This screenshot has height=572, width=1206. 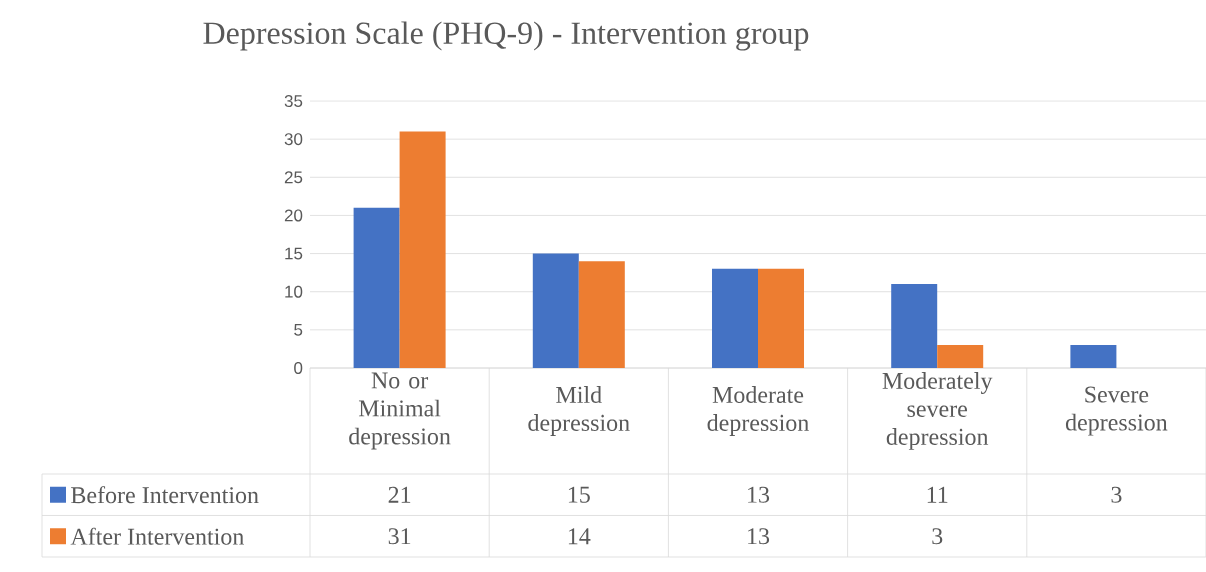 I want to click on x-tick-label: Mild depression, so click(x=579, y=411).